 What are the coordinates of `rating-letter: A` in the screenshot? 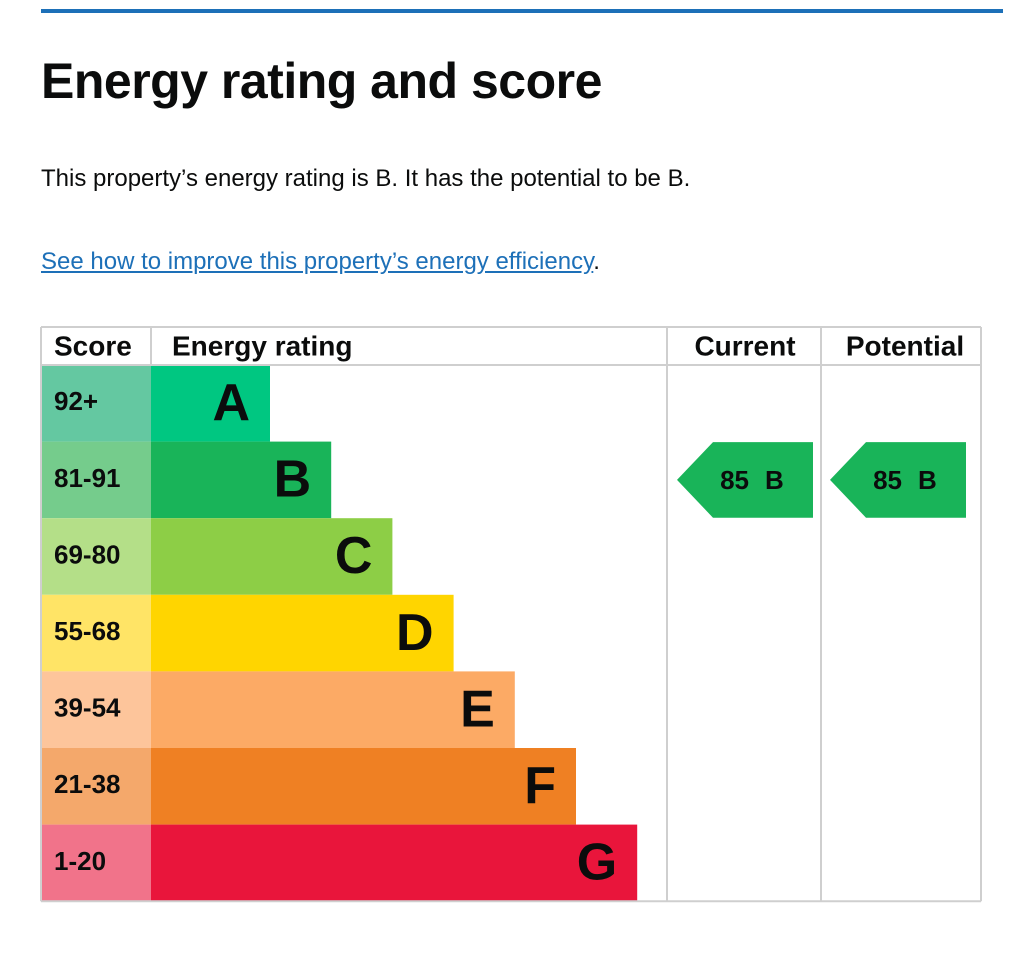 It's located at (231, 403).